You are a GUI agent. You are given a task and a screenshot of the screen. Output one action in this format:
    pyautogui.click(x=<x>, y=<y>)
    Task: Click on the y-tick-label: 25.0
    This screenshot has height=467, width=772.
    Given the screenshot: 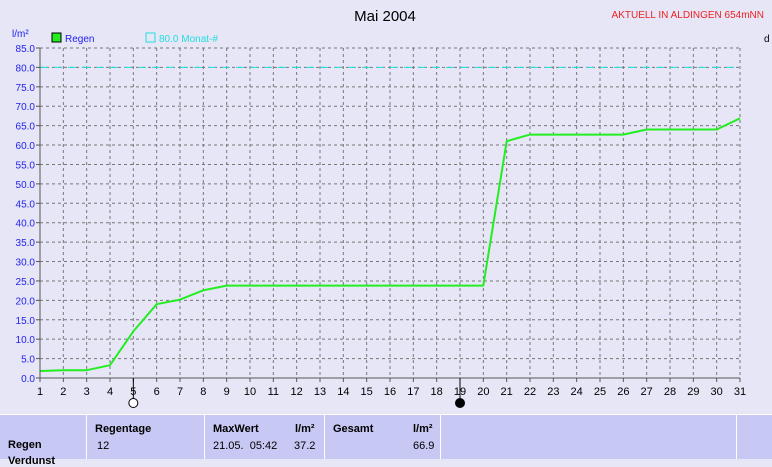 What is the action you would take?
    pyautogui.click(x=26, y=282)
    